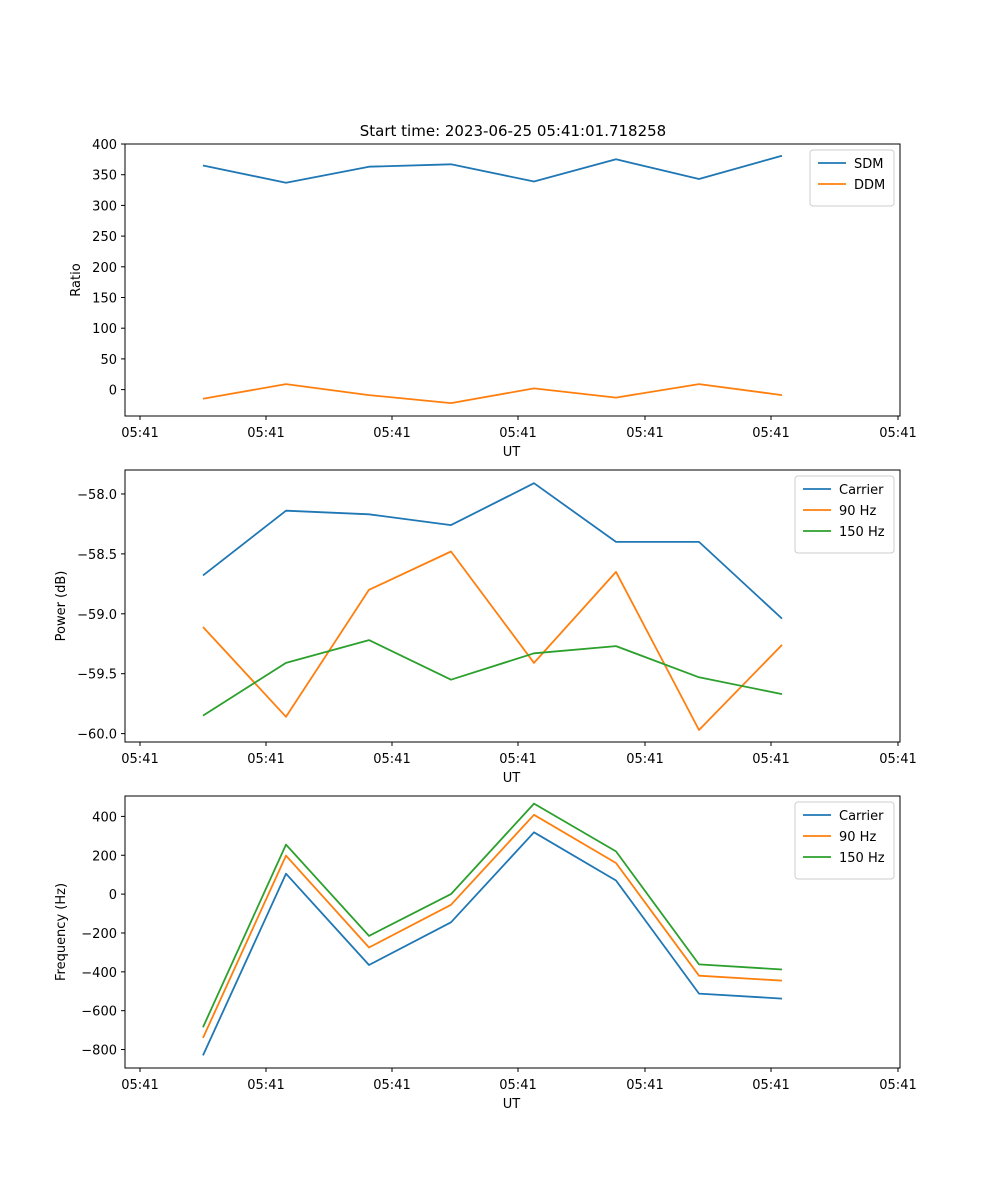 This screenshot has height=1200, width=1000. I want to click on y-tick-label: −58.5, so click(97, 555).